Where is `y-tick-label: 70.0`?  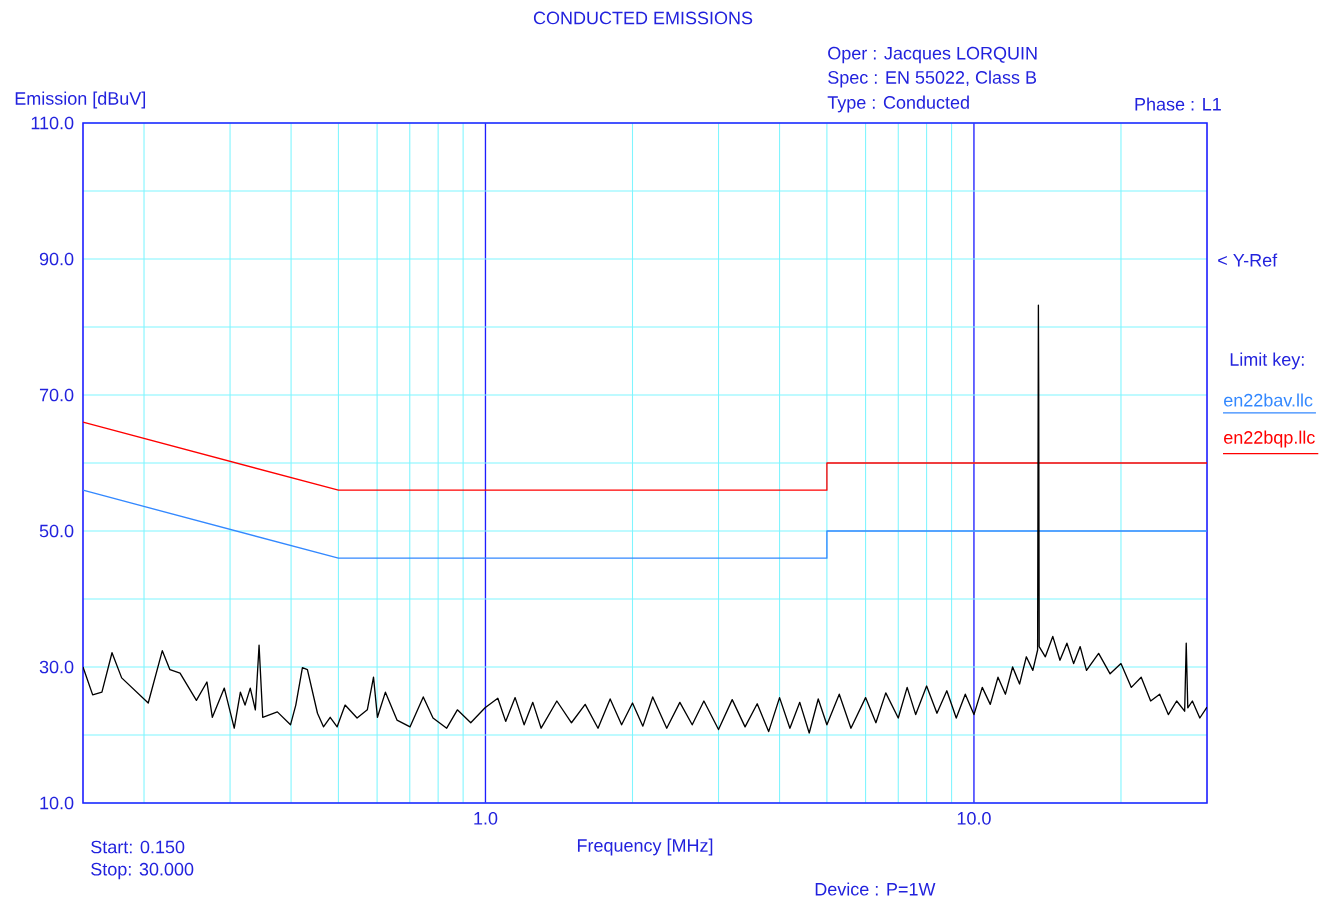 y-tick-label: 70.0 is located at coordinates (56, 395).